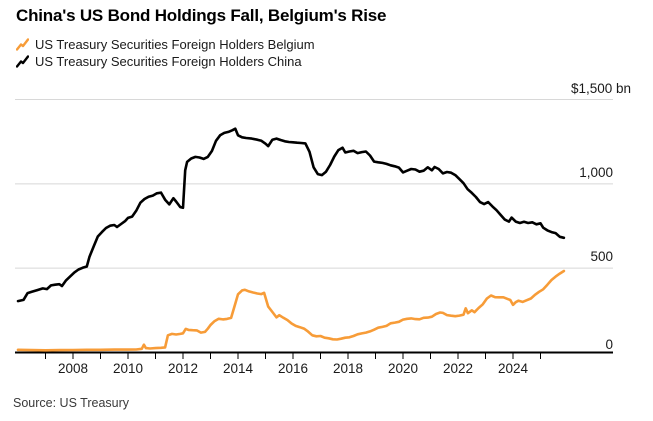 Image resolution: width=653 pixels, height=421 pixels. What do you see at coordinates (73, 368) in the screenshot?
I see `x-axis-label: 2008` at bounding box center [73, 368].